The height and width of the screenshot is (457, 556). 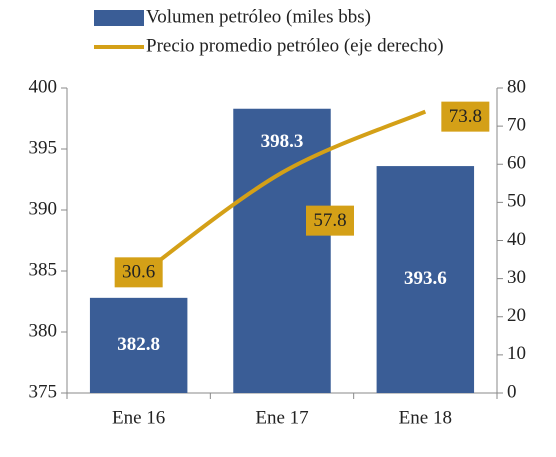 I want to click on y-tick-label: 380, so click(x=43, y=330).